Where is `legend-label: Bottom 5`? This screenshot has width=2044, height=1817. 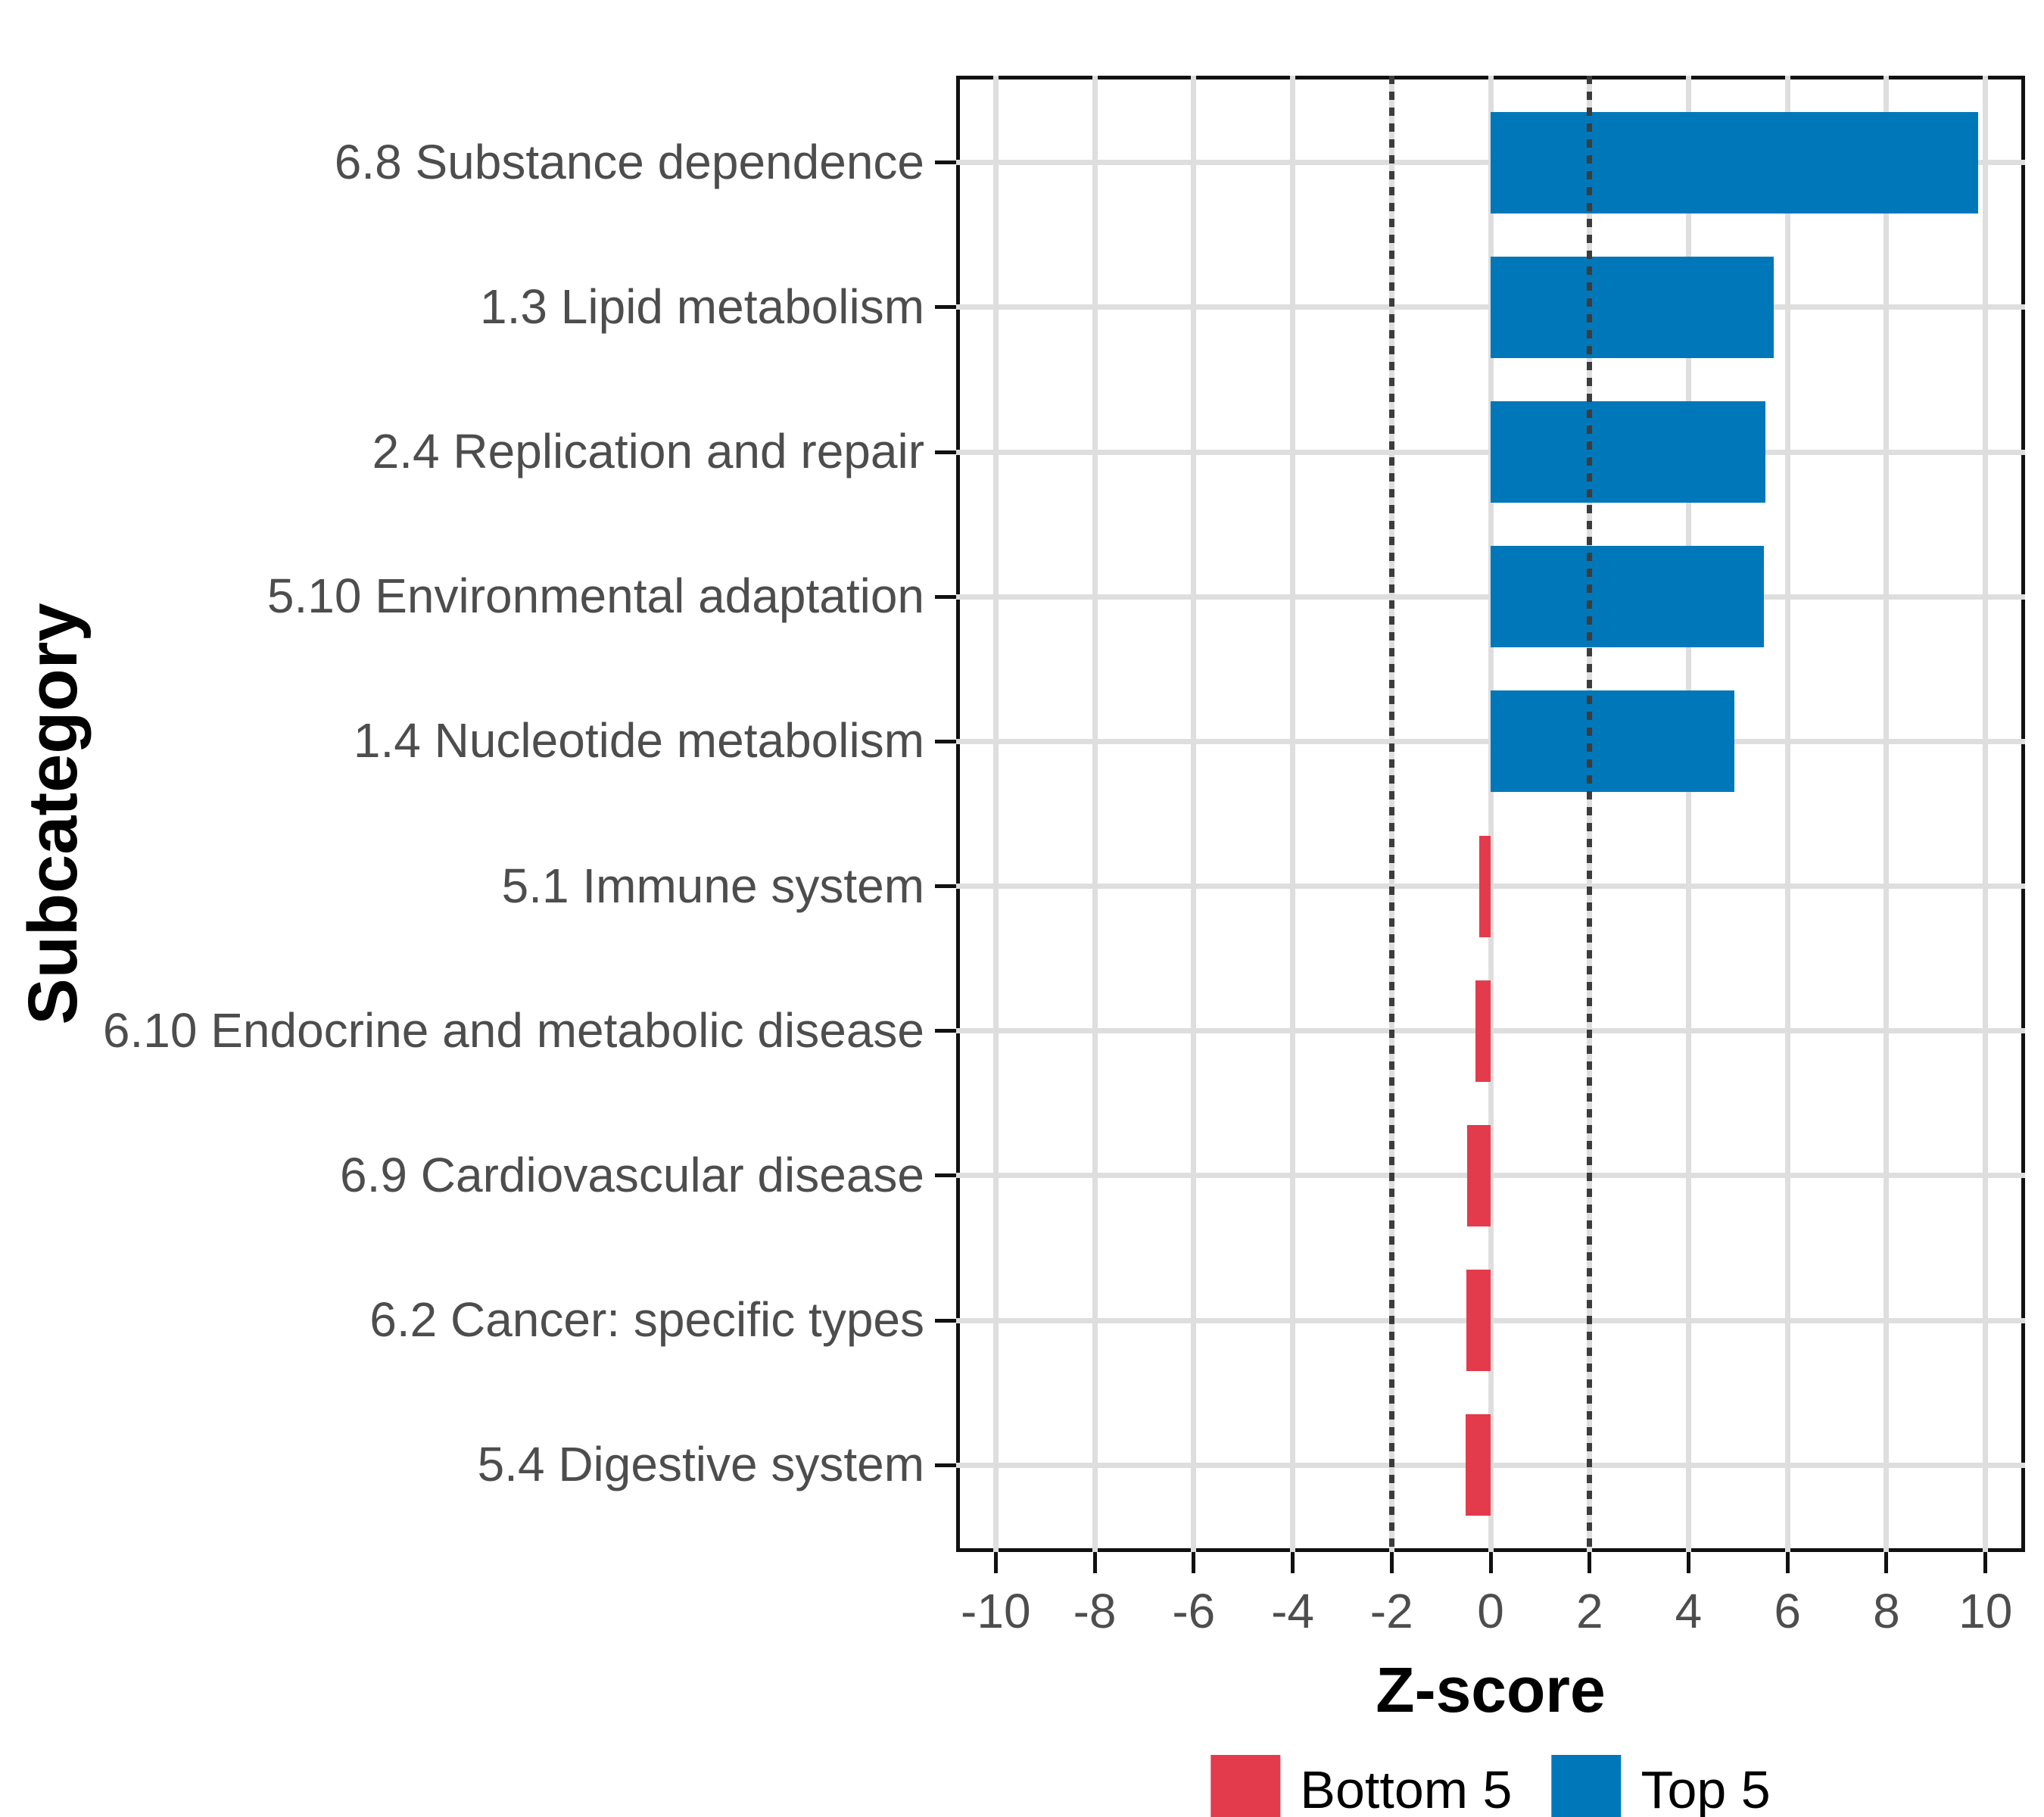 legend-label: Bottom 5 is located at coordinates (1406, 1788).